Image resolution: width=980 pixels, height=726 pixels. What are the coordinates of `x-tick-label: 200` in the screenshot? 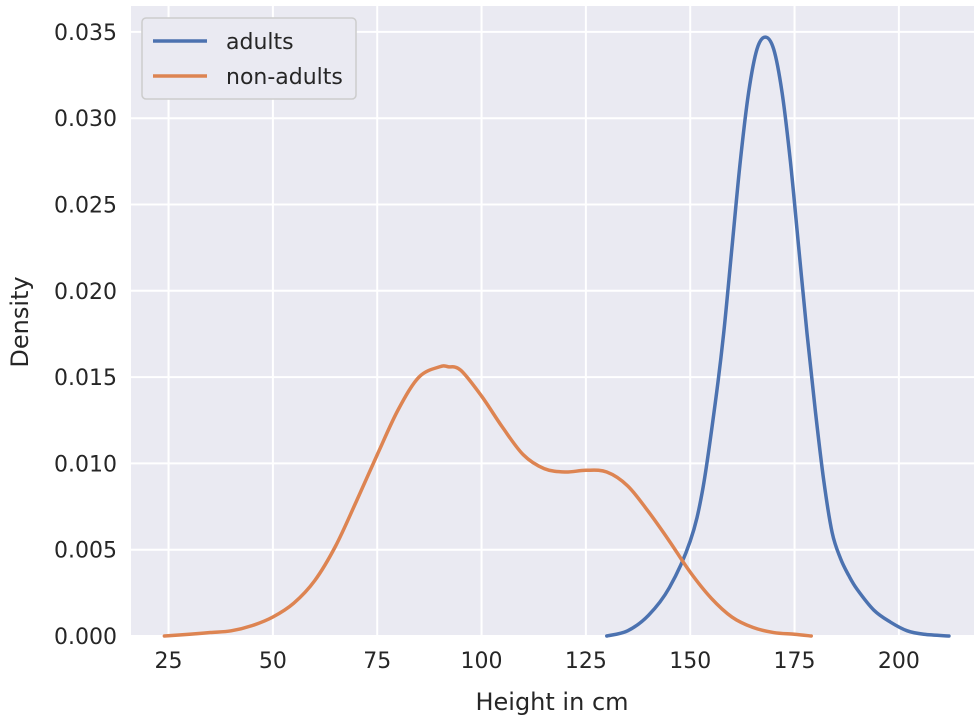 It's located at (899, 661).